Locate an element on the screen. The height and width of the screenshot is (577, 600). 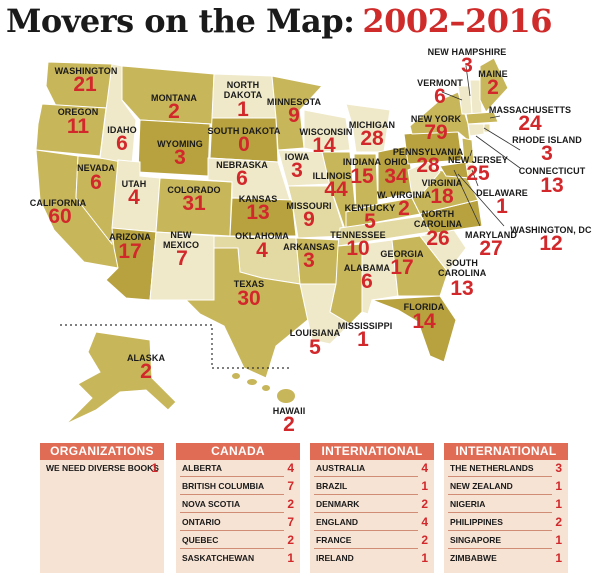
list-item-name: NIGERIA is located at coordinates (468, 504).